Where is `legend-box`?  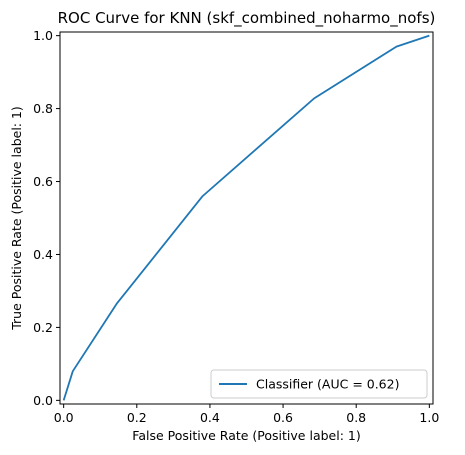
legend-box is located at coordinates (319, 384).